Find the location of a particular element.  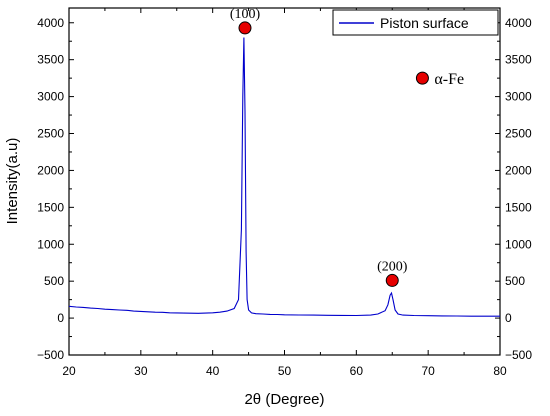

y-tick-label-left: 0 is located at coordinates (60, 318).